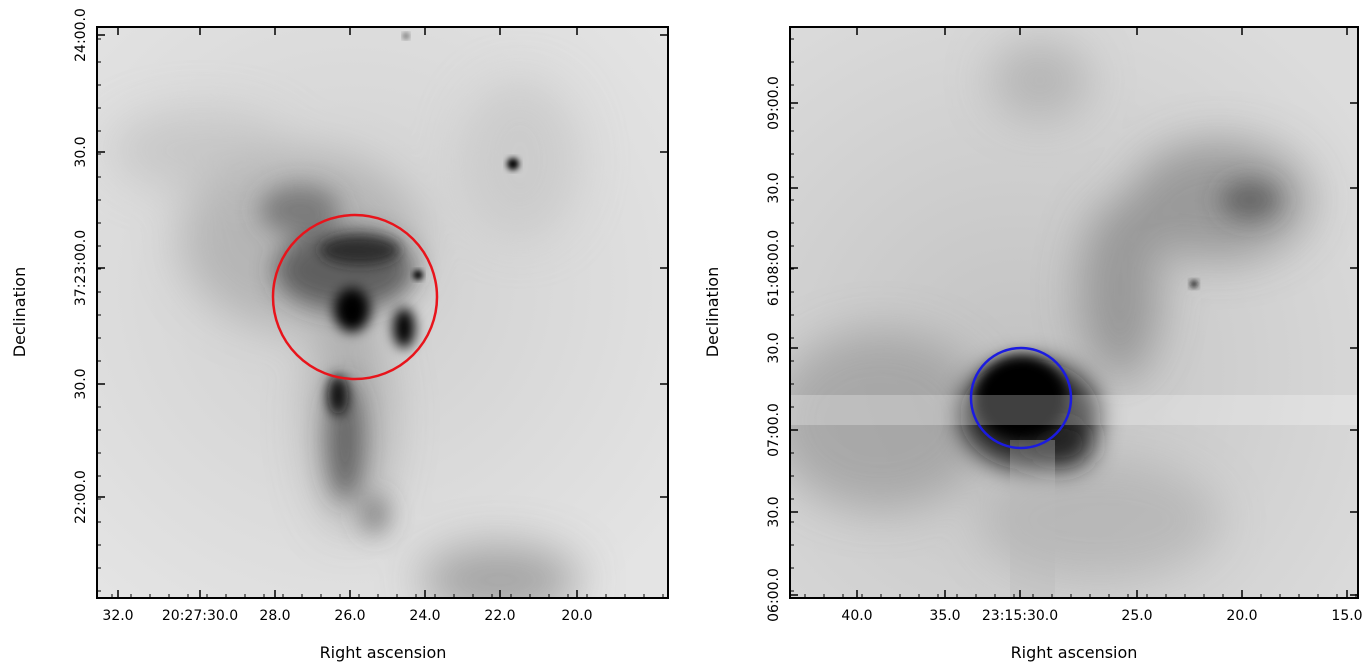 The height and width of the screenshot is (667, 1367). Describe the element at coordinates (774, 103) in the screenshot. I see `right-ytick-label: 09:00.0` at that location.